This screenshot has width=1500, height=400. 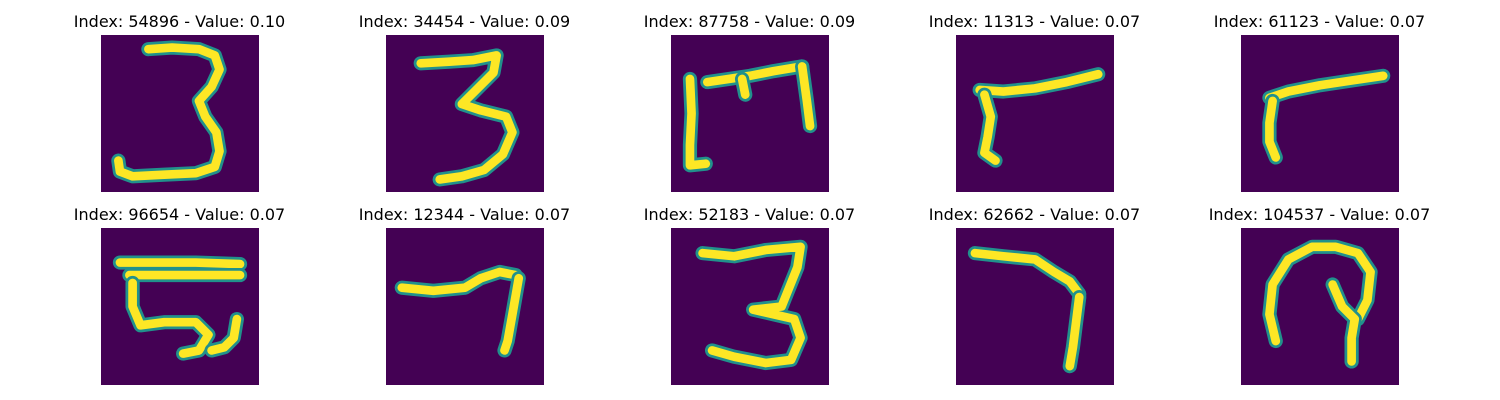 I want to click on panel: Index: 87758 - Value: 0.09, so click(x=749, y=96).